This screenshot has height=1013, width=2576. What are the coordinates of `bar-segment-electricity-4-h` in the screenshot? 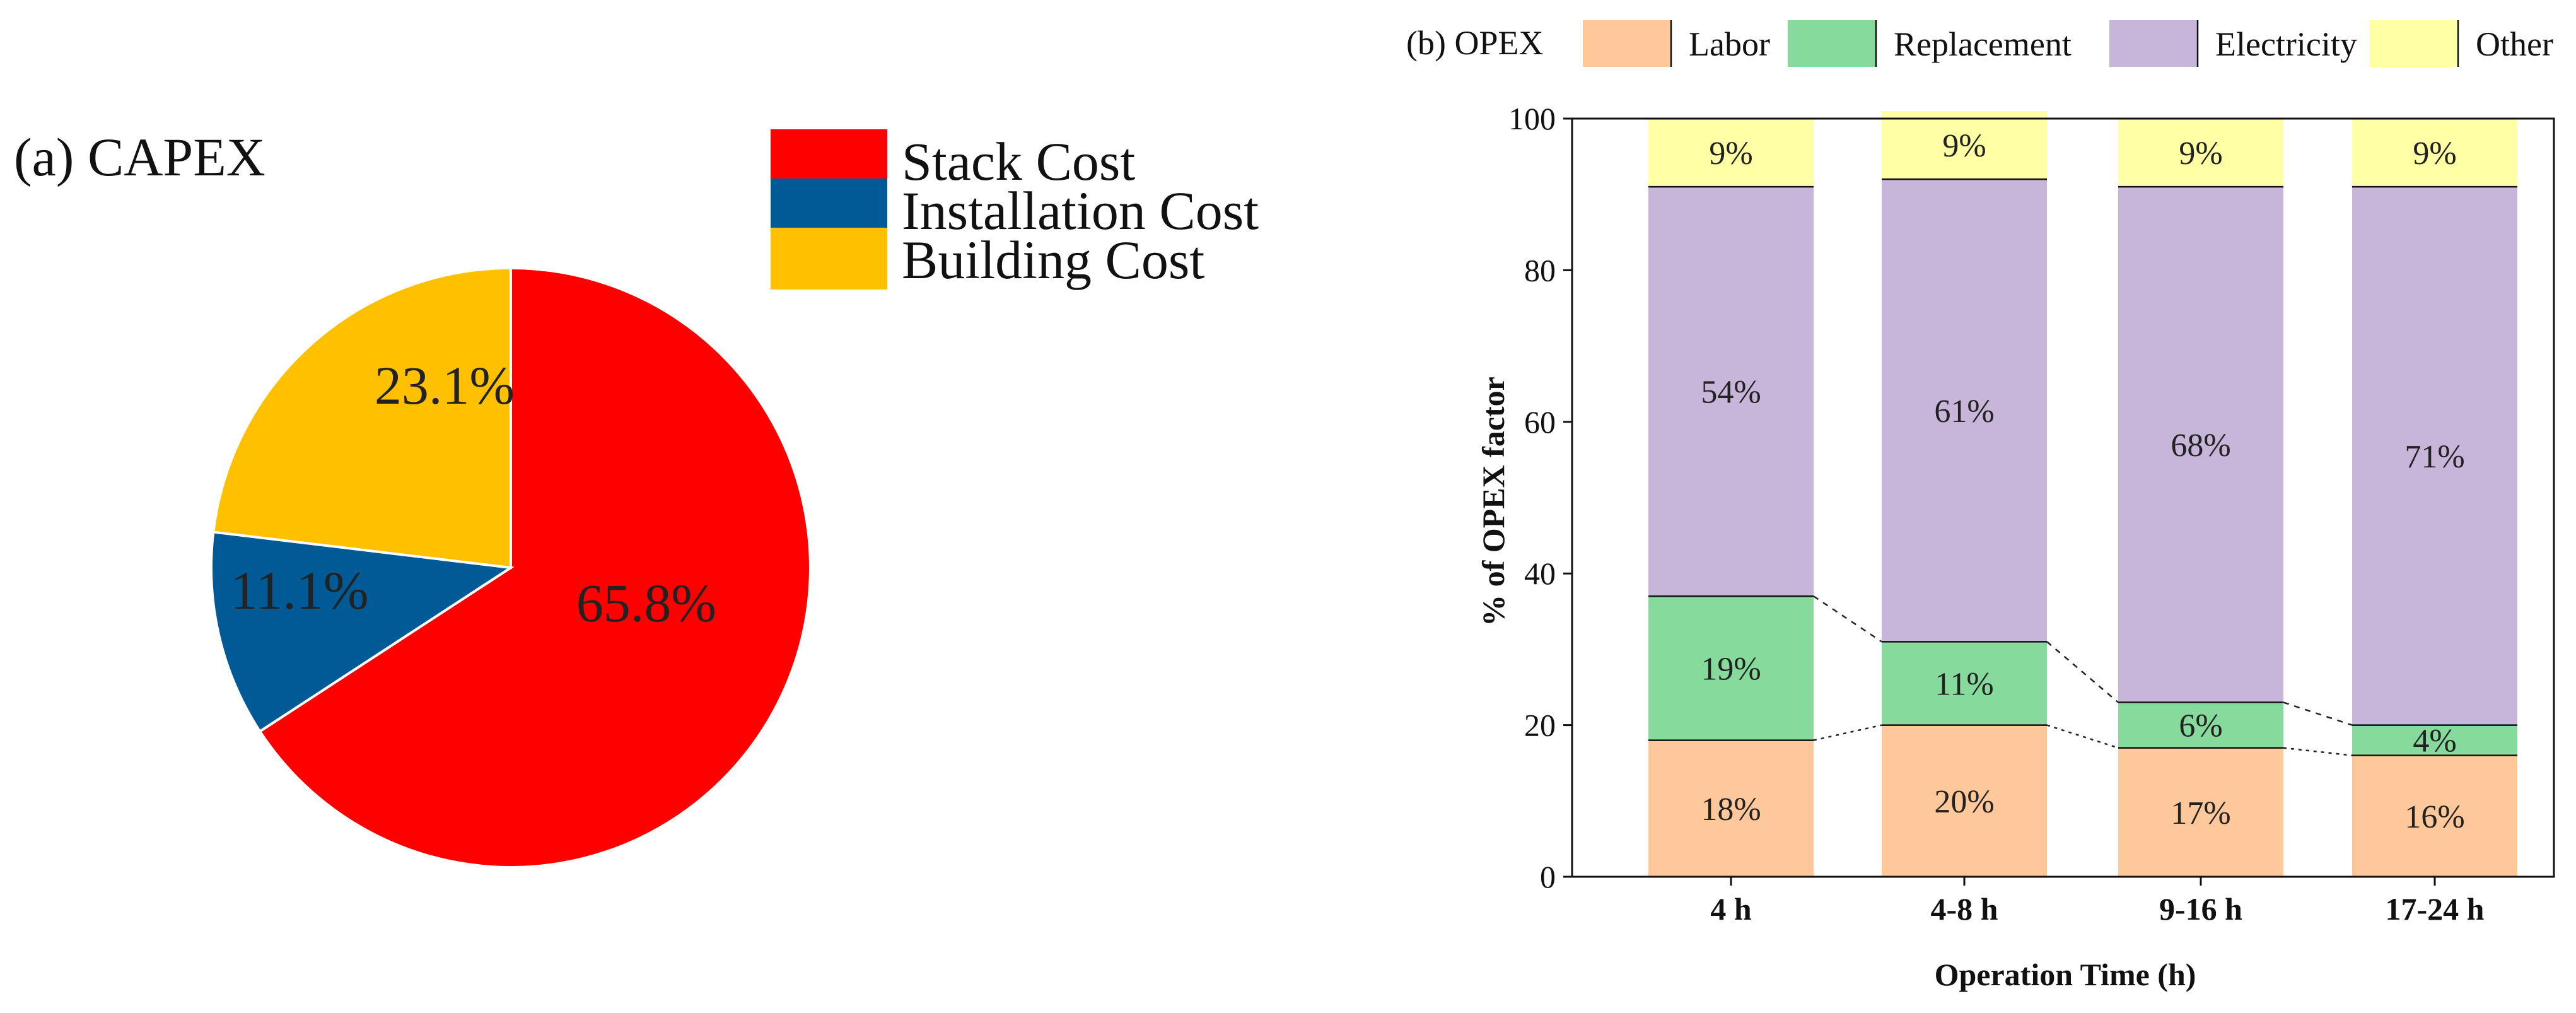 It's located at (1731, 392).